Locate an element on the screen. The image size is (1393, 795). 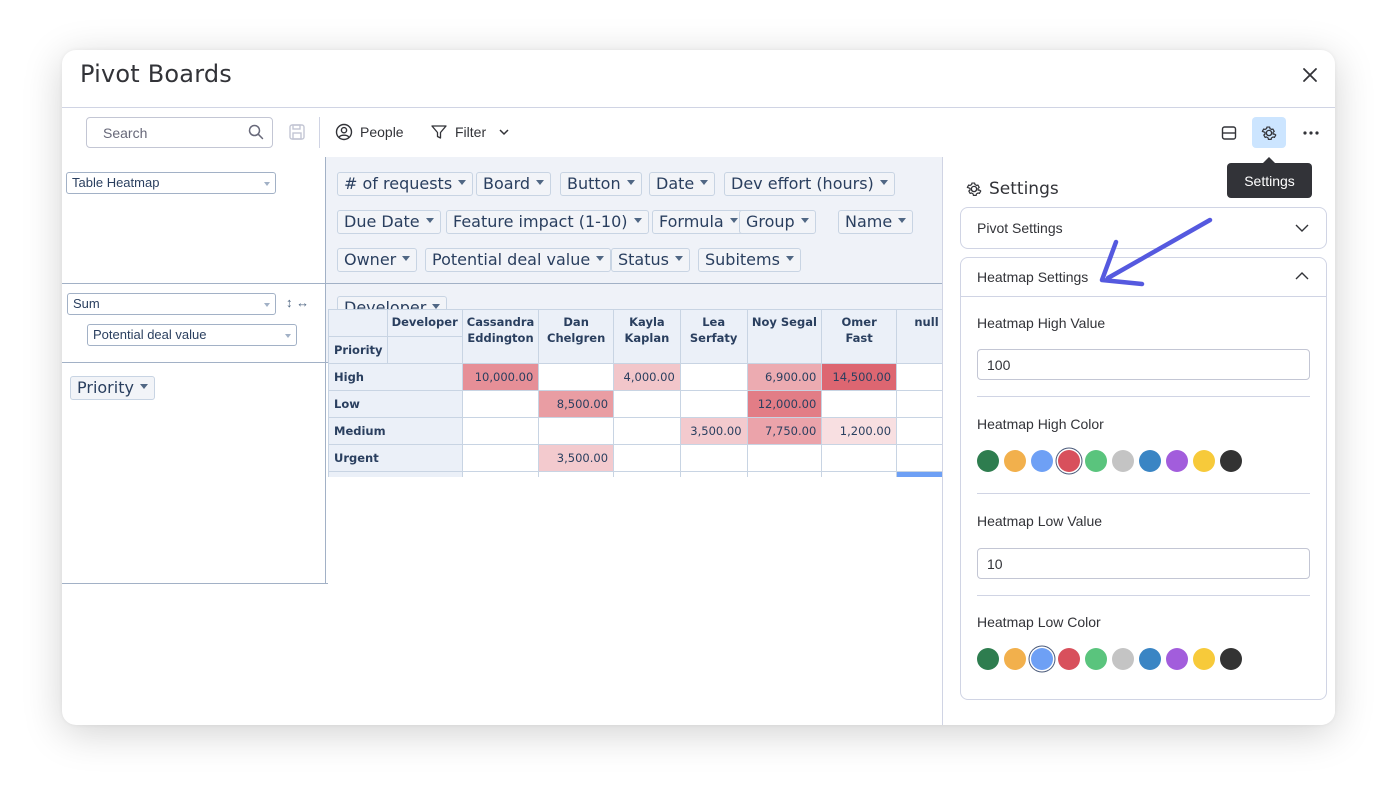
filter-button: Filter is located at coordinates (470, 132).